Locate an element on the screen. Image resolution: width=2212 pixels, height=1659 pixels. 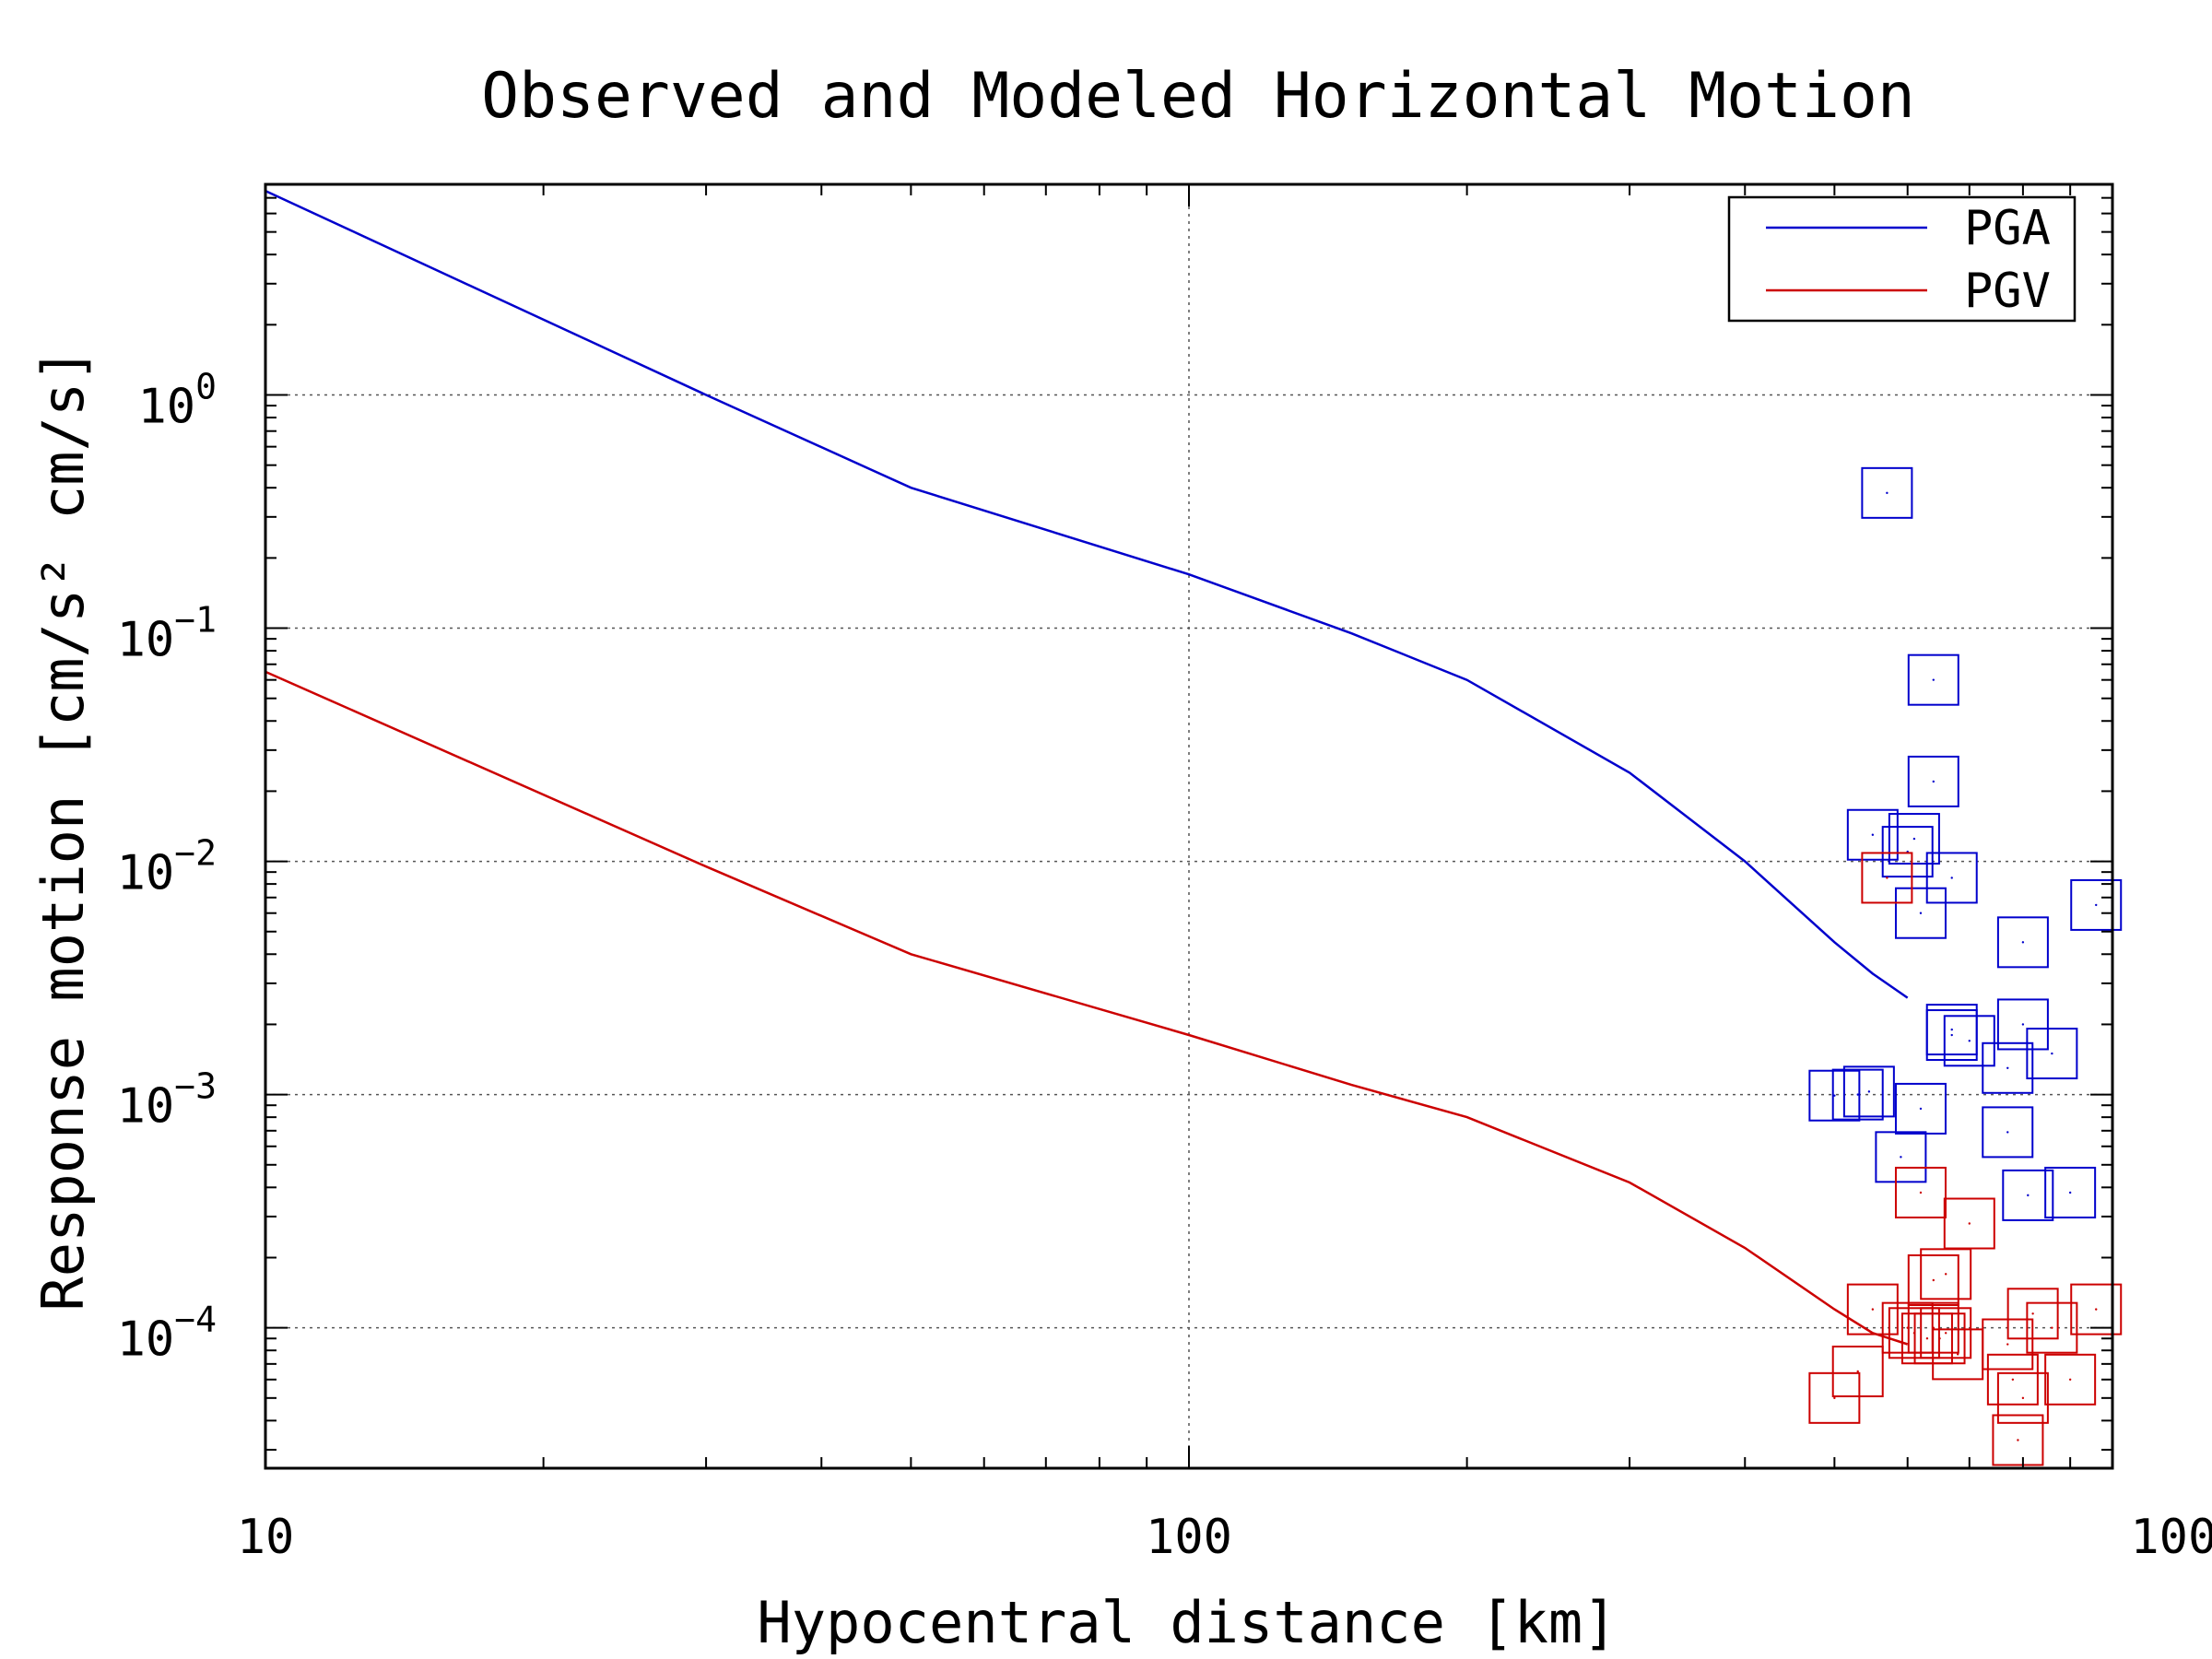
legend-label-pgv: PGV is located at coordinates (2007, 291).